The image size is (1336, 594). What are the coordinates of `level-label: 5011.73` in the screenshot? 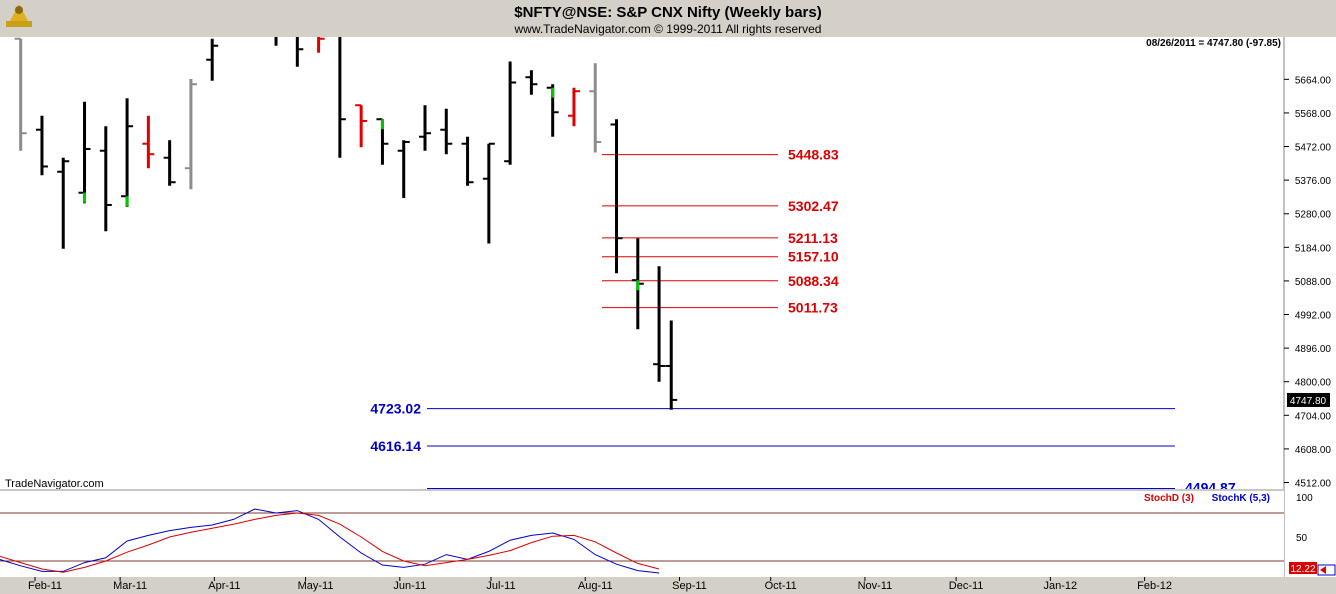 It's located at (813, 308).